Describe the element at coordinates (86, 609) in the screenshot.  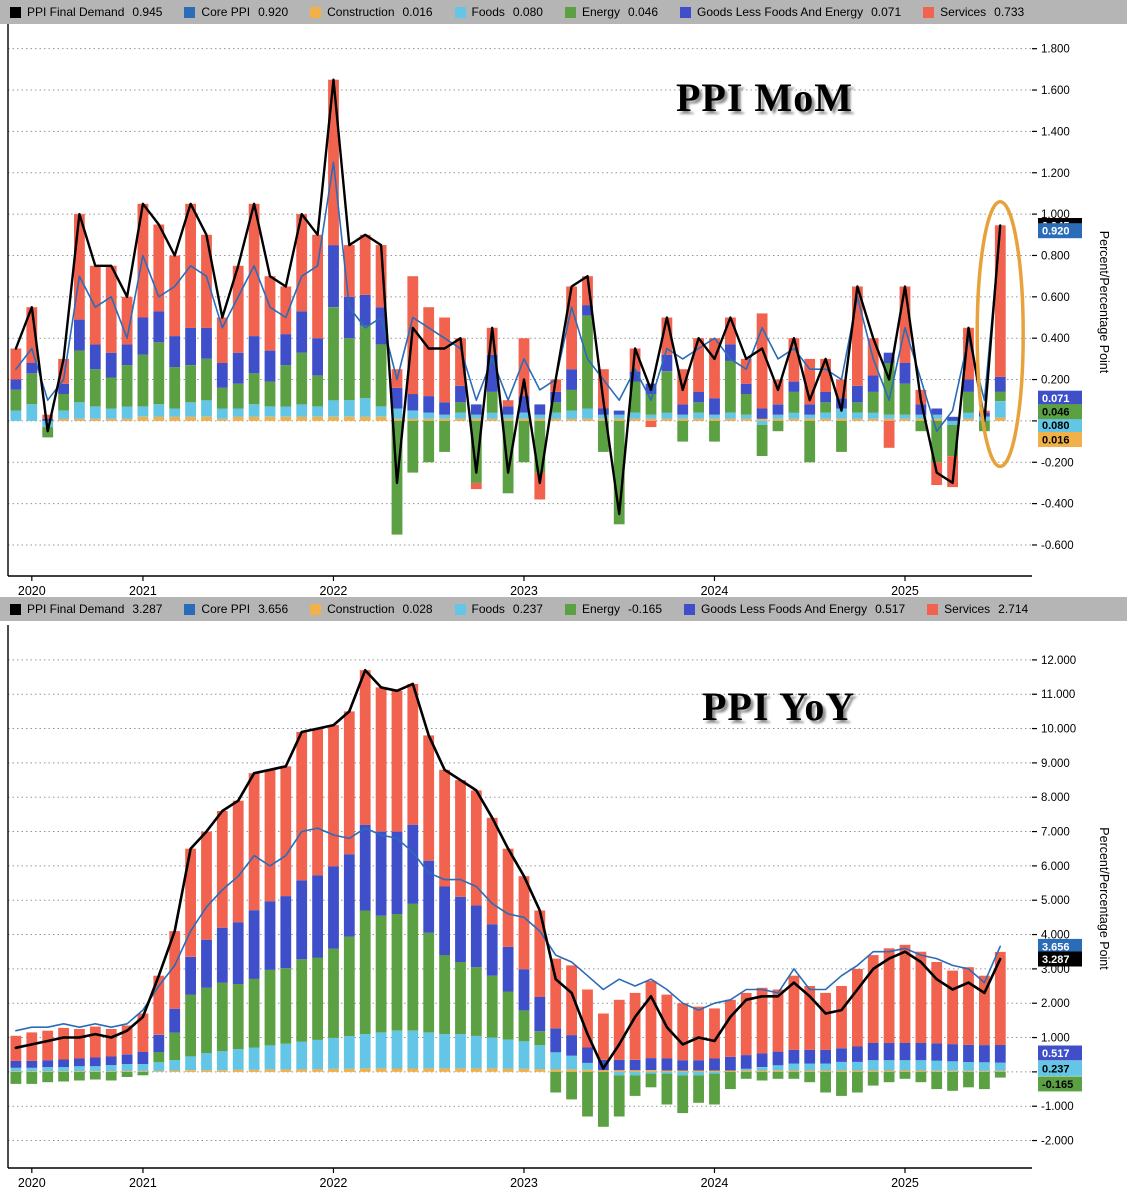
I see `legend-item-ppi-final-demand: PPI Final Demand 3.287` at that location.